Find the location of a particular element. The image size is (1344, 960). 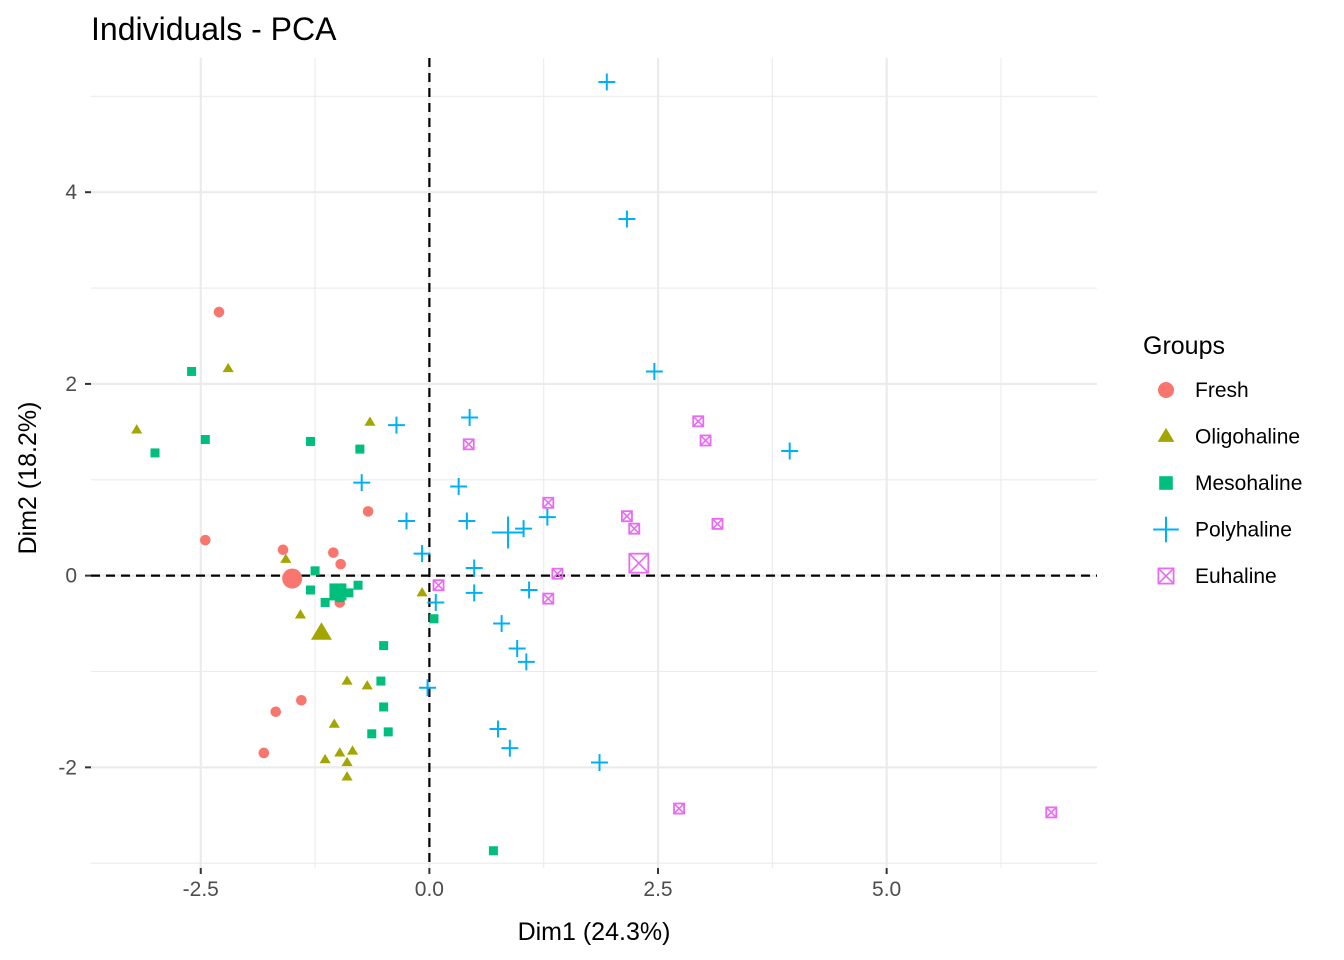

legend-label: Euhaline is located at coordinates (1236, 576).